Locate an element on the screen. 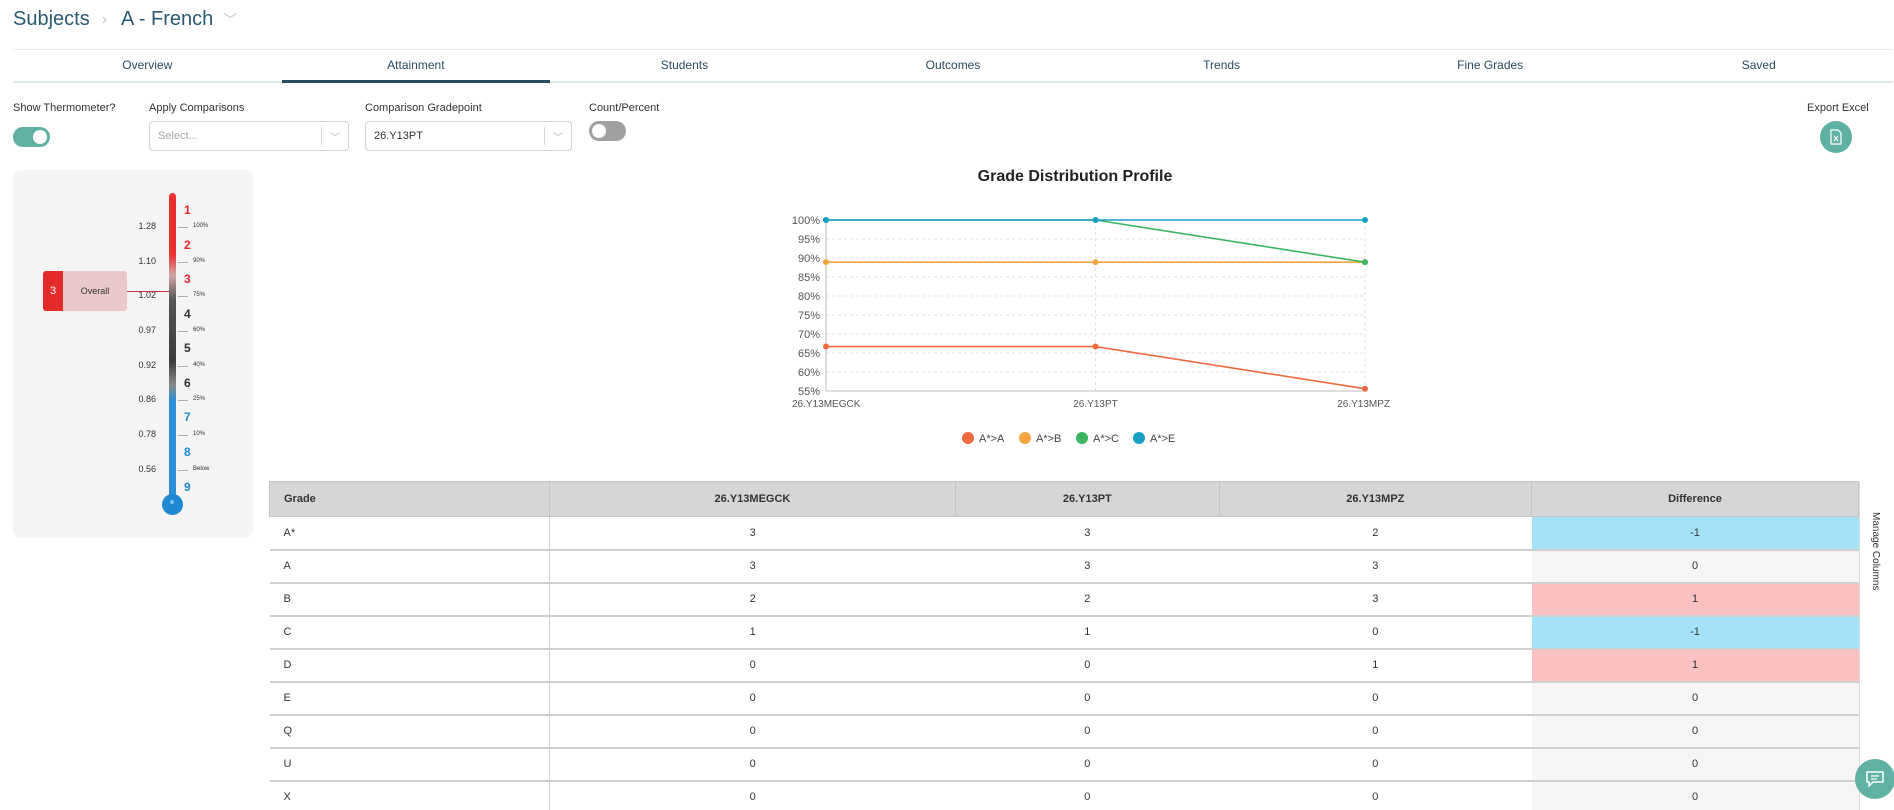  tab-outcomes: Outcomes is located at coordinates (953, 65).